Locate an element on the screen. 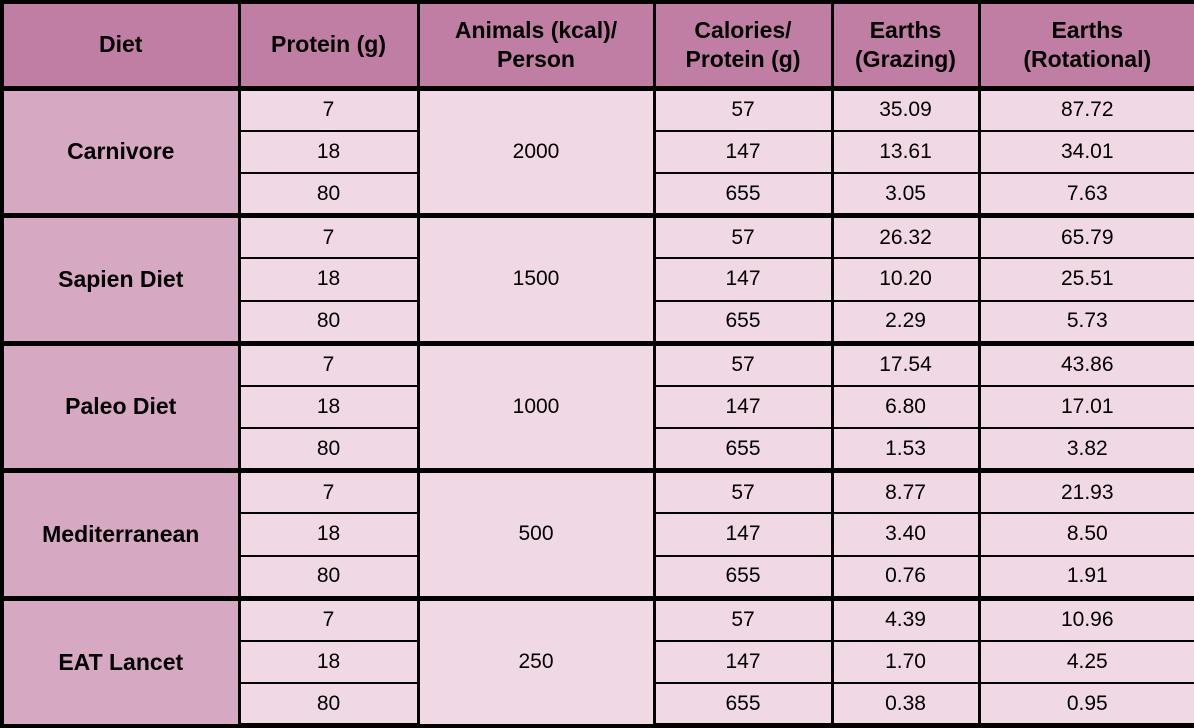  earths-rotational-cell: 7.63 is located at coordinates (1085, 194).